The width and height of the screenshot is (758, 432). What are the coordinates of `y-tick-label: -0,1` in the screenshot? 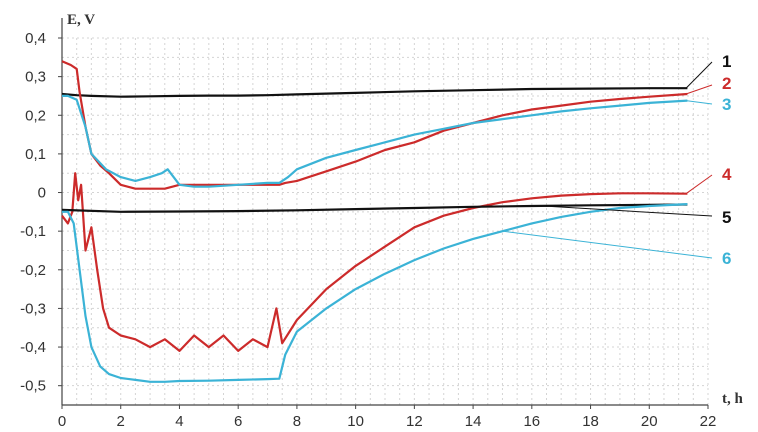 It's located at (33, 231).